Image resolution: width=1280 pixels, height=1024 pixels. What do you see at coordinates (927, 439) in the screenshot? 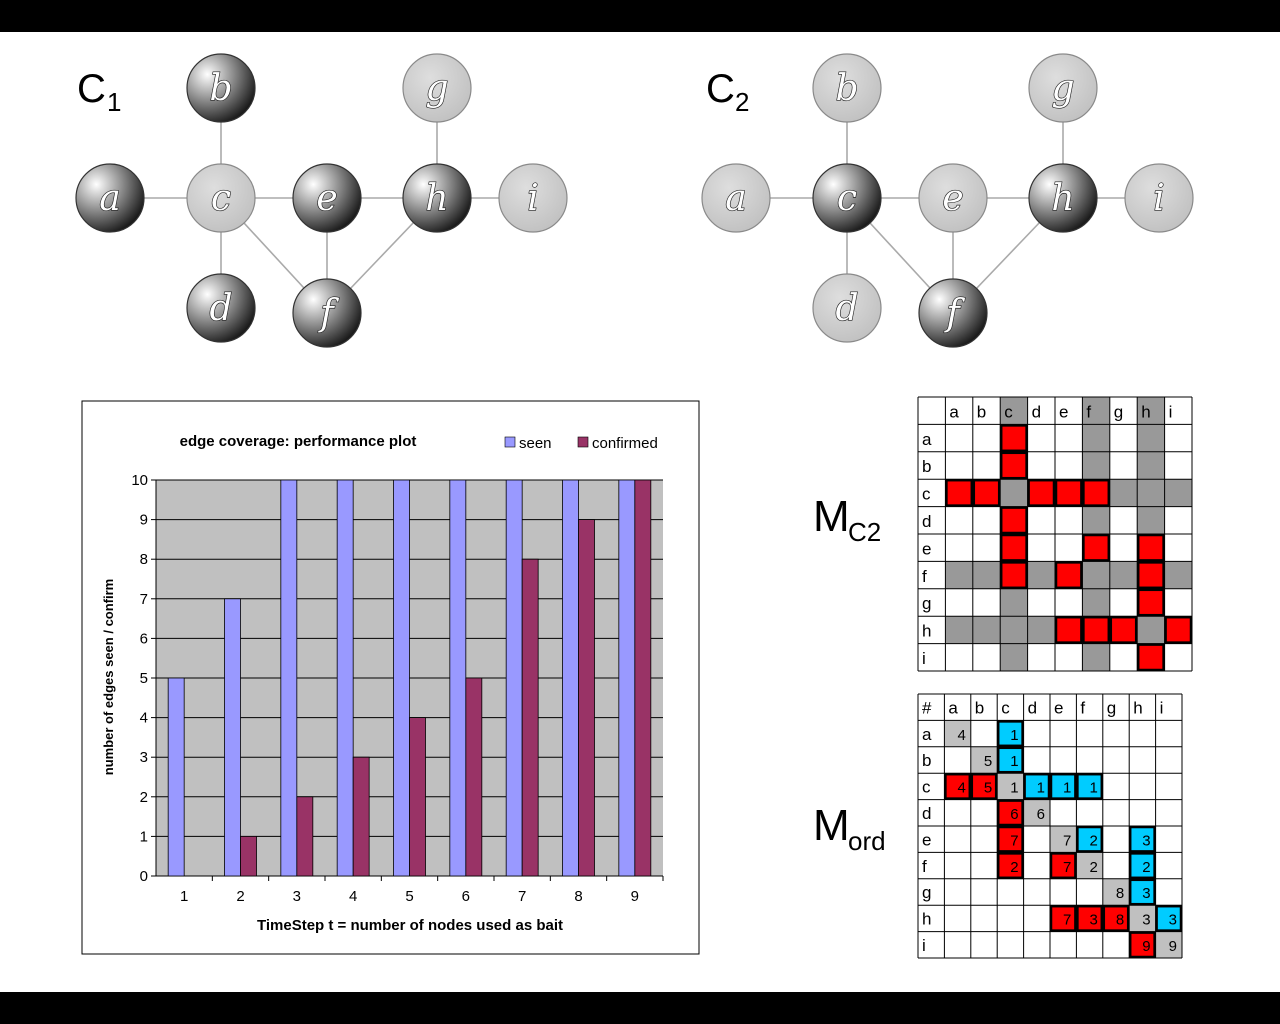
I see `matrix-row-header: a` at bounding box center [927, 439].